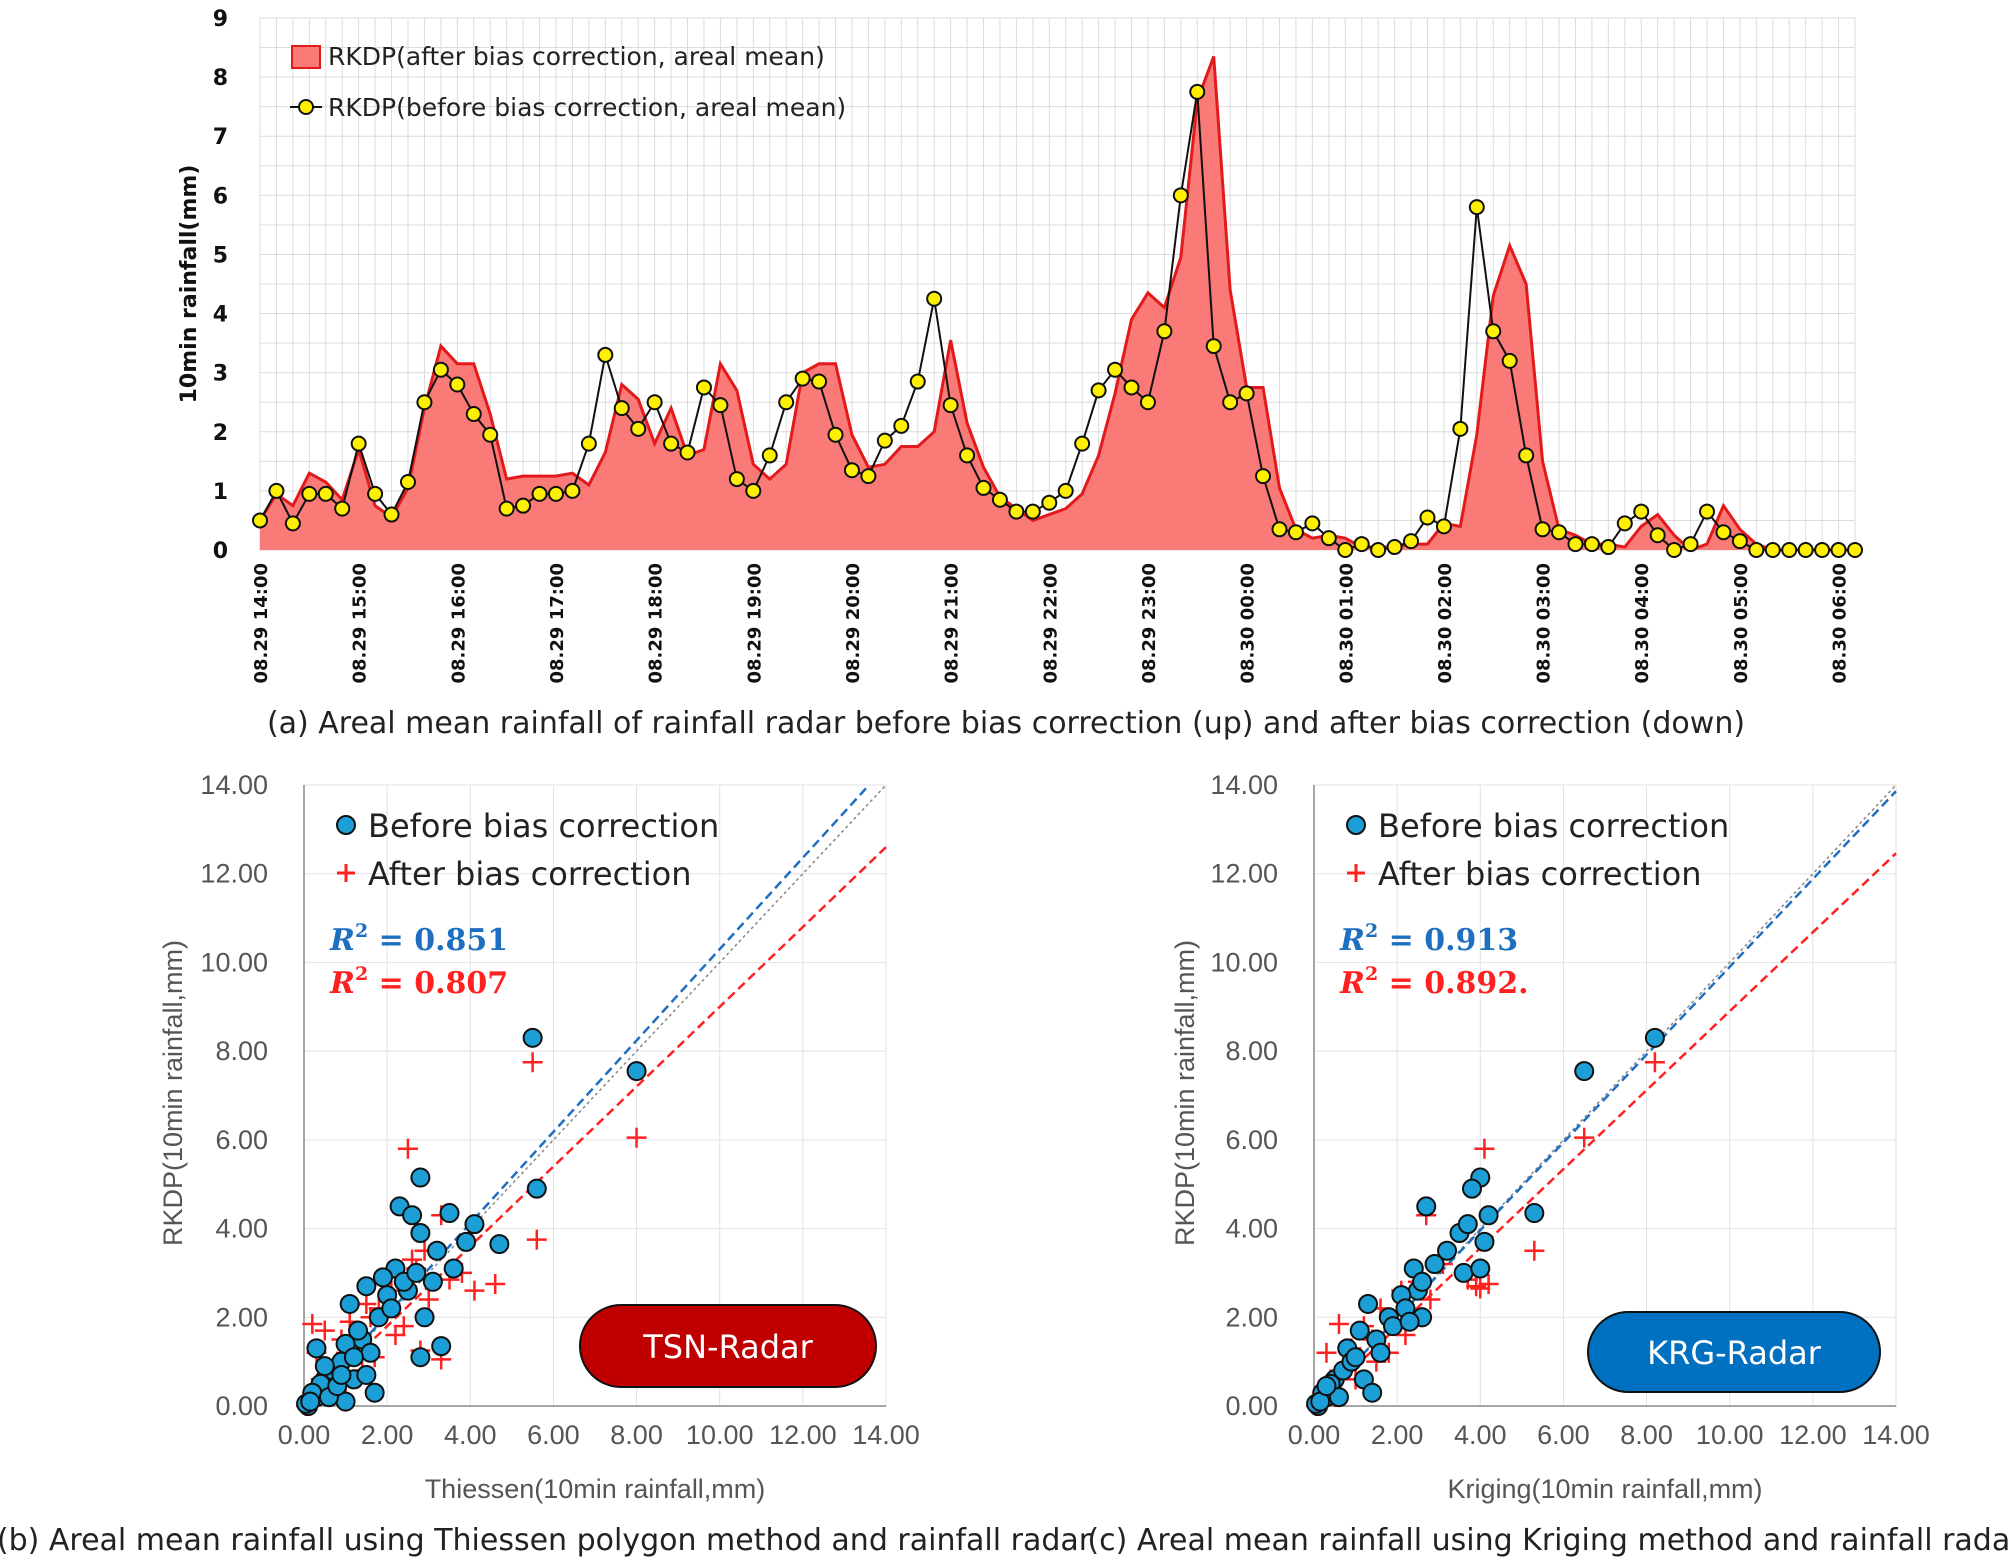  What do you see at coordinates (1251, 1051) in the screenshot?
I see `y-tick-label: 8.00` at bounding box center [1251, 1051].